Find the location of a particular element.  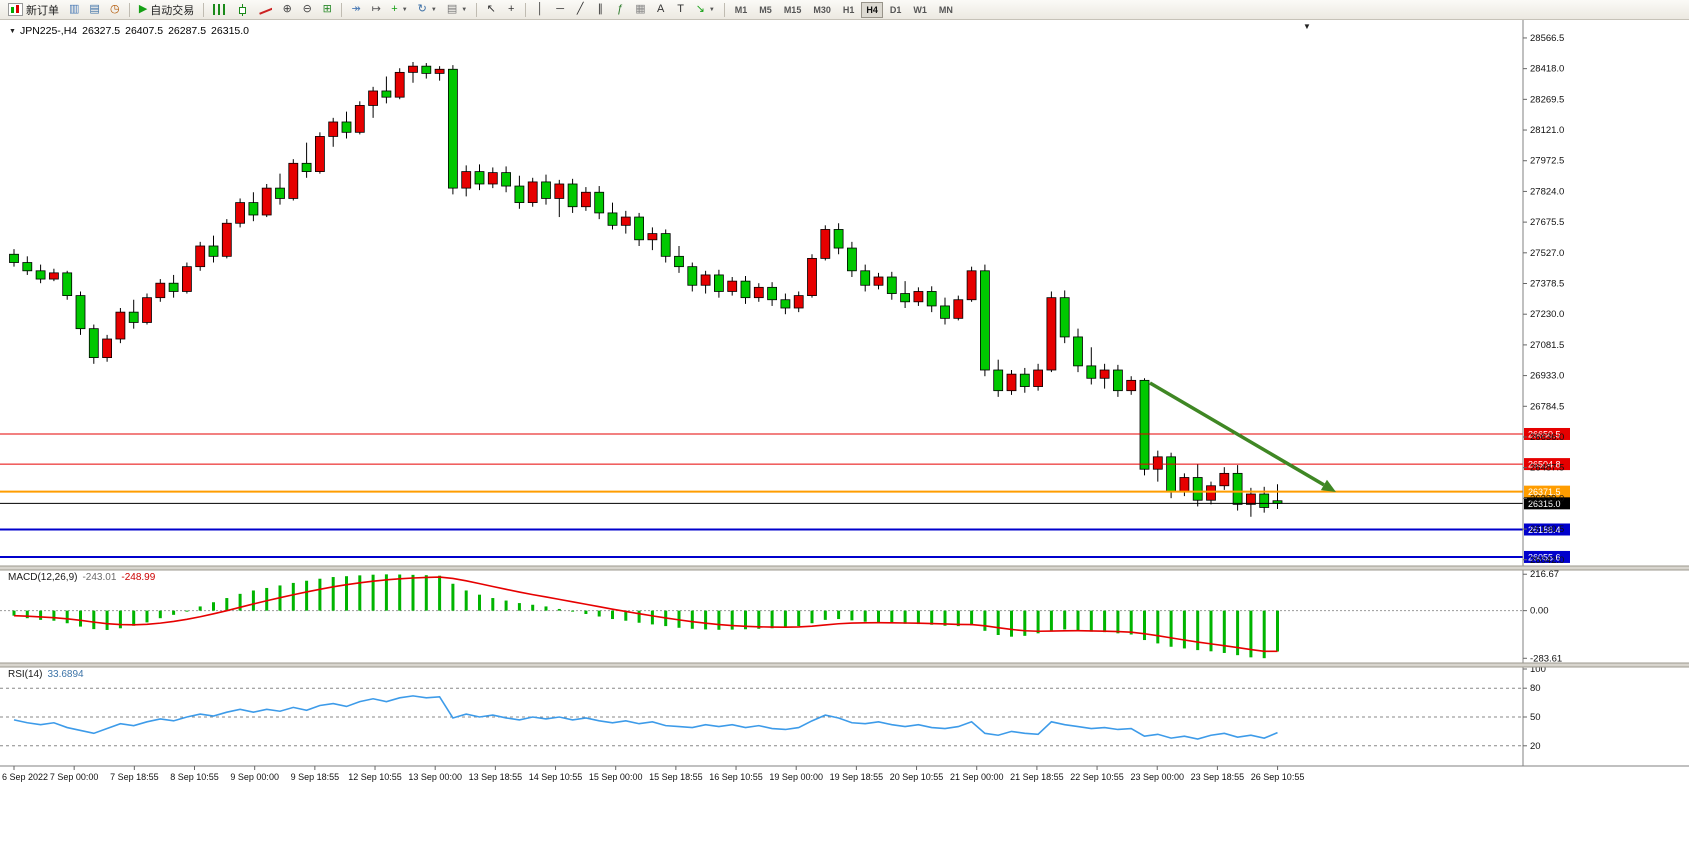

timeframe-mn-button: MN is located at coordinates (946, 10).